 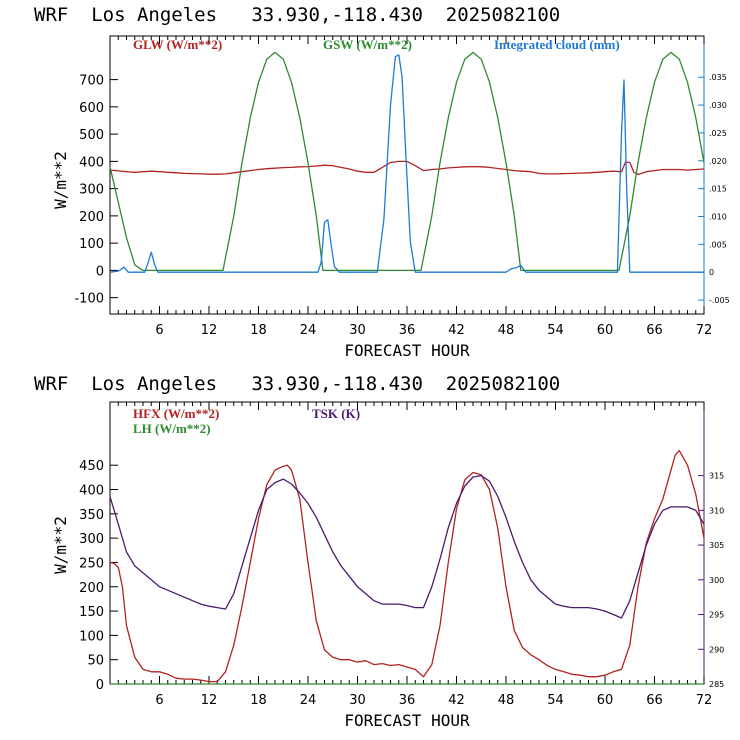 I want to click on top-x-axis-label: FORECAST HOUR, so click(x=407, y=350).